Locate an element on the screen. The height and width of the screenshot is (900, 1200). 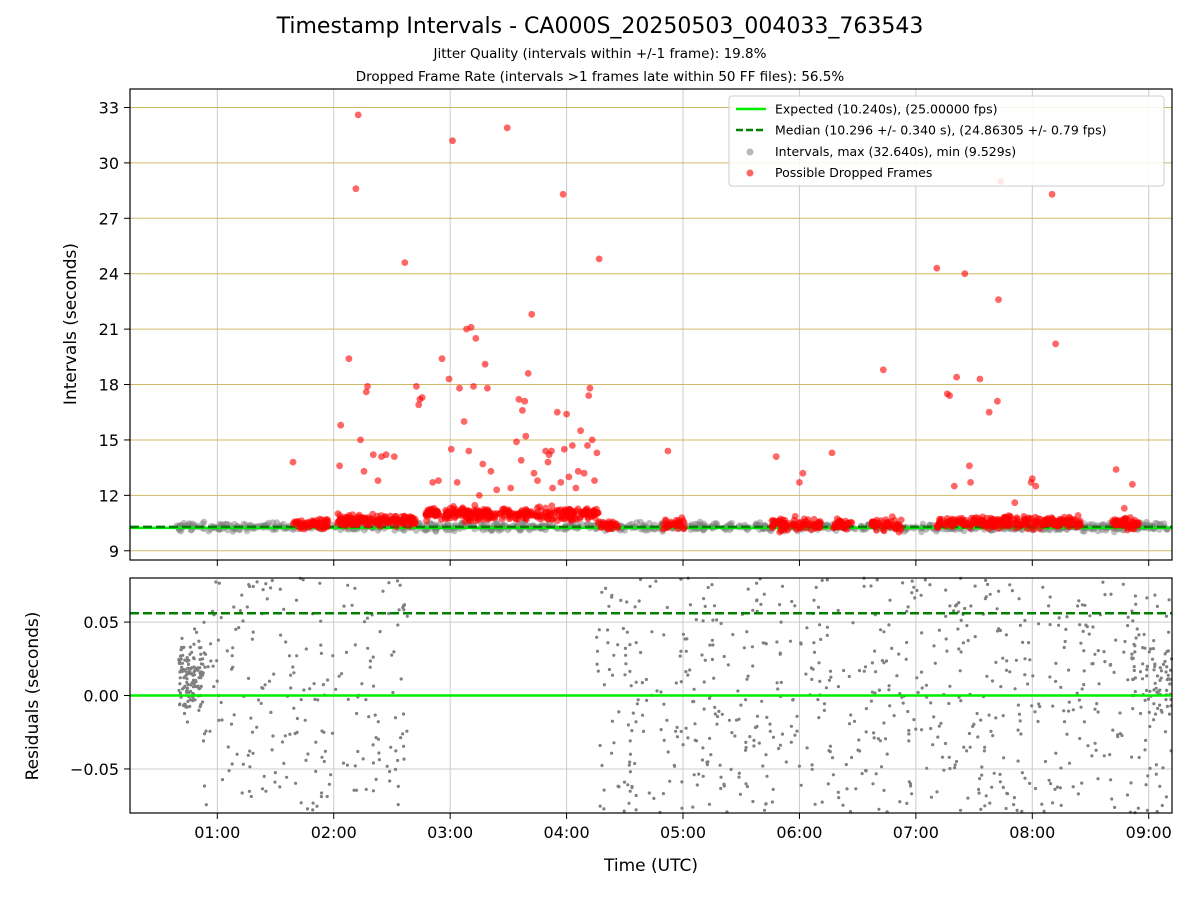
legend-box is located at coordinates (946, 141).